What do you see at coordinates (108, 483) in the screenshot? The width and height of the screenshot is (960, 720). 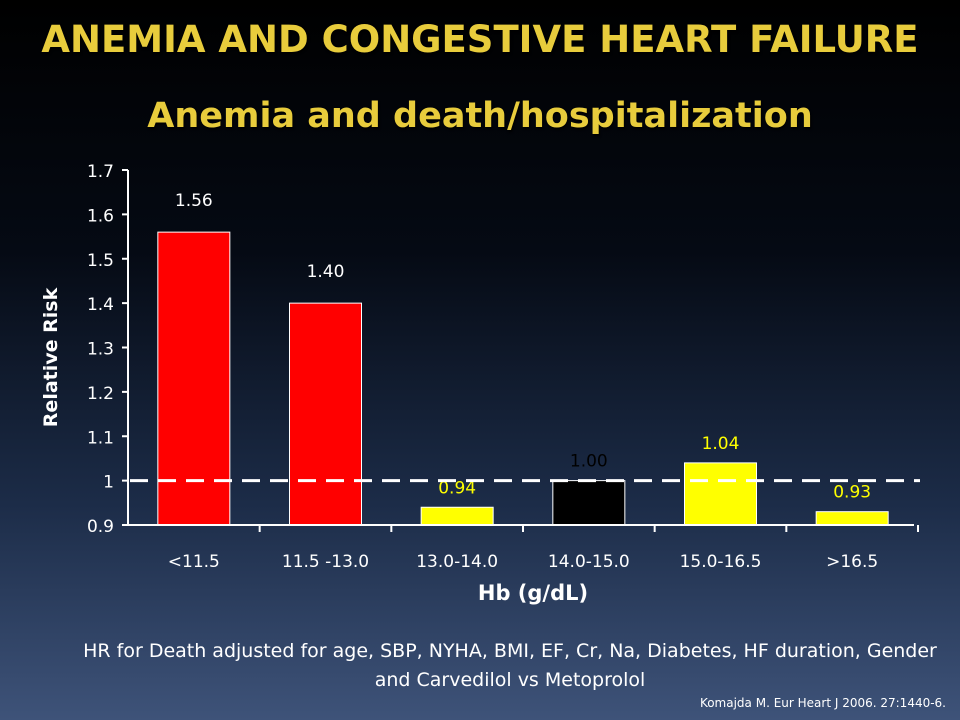 I see `y-tick-label: 1` at bounding box center [108, 483].